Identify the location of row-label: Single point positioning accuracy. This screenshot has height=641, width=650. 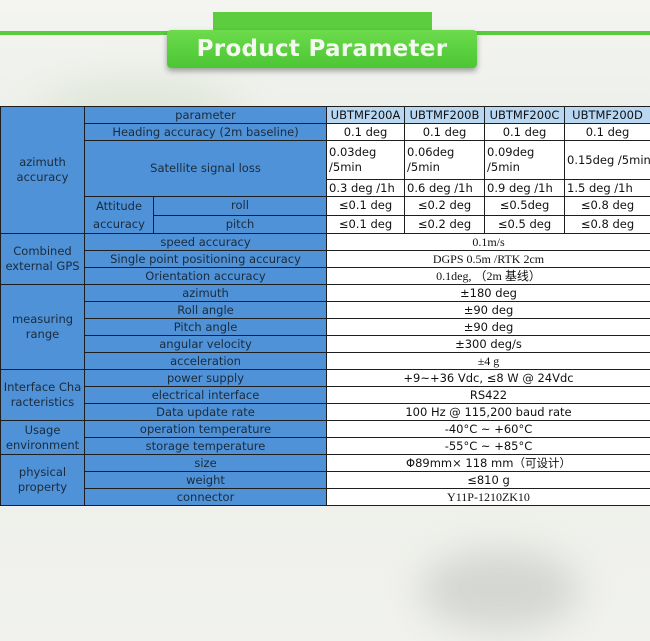
(205, 259).